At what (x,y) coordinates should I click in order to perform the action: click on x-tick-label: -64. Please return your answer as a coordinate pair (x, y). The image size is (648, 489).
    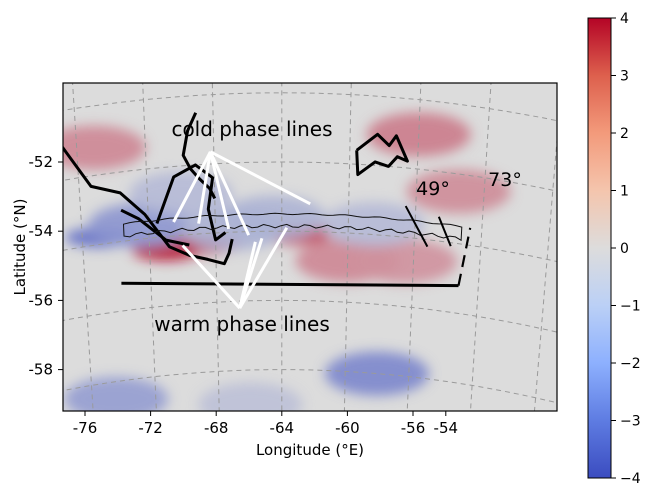
    Looking at the image, I should click on (282, 428).